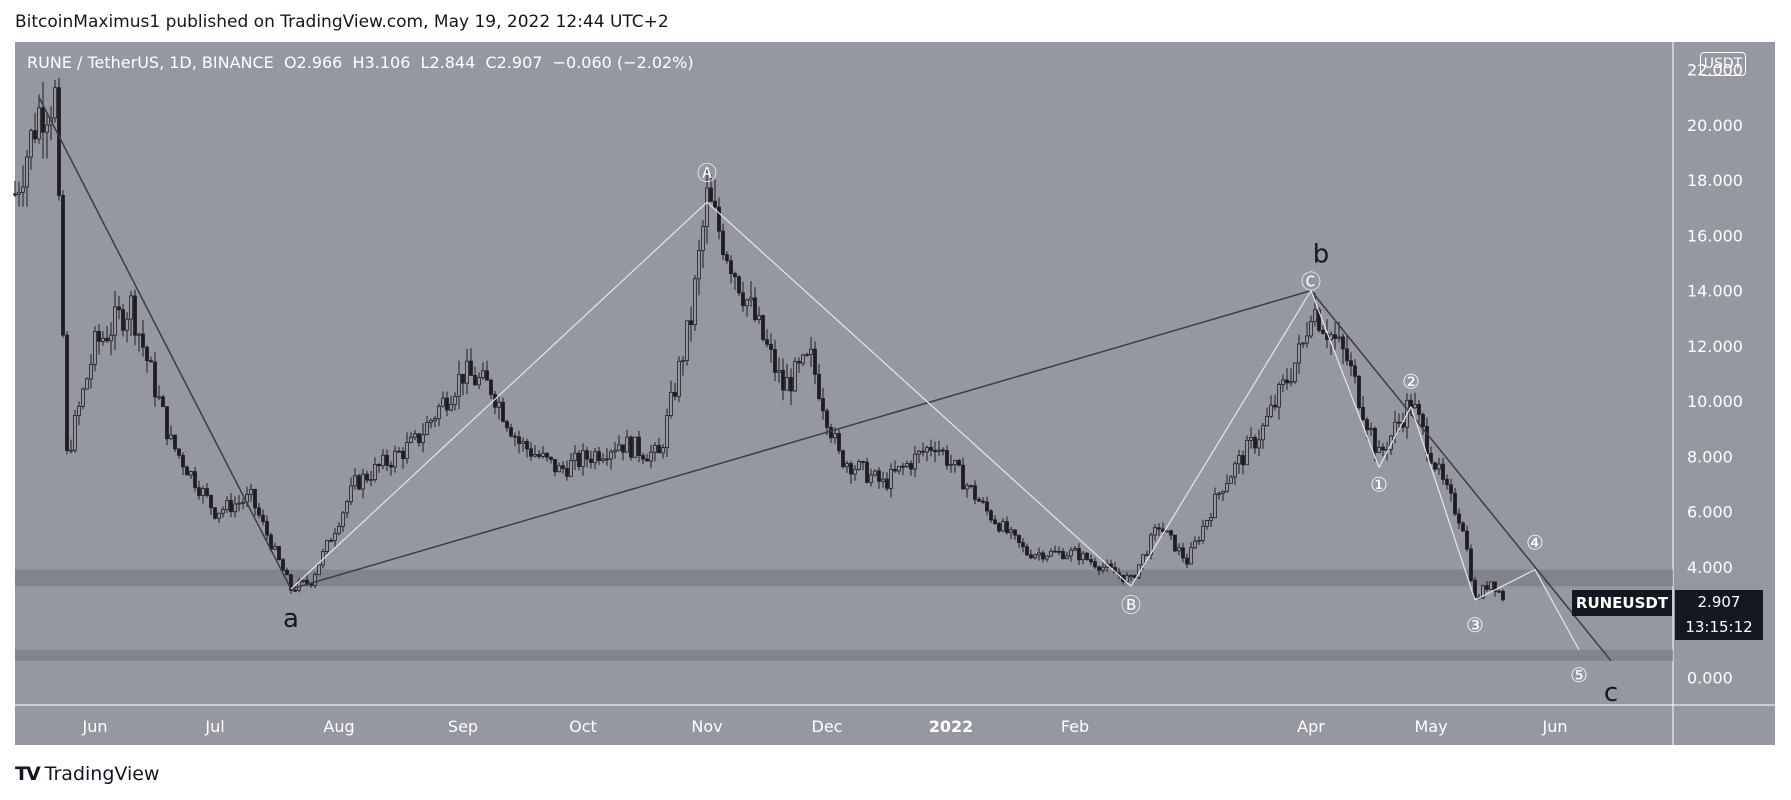 The width and height of the screenshot is (1791, 800). What do you see at coordinates (1715, 180) in the screenshot?
I see `y-tick-label: 18.000` at bounding box center [1715, 180].